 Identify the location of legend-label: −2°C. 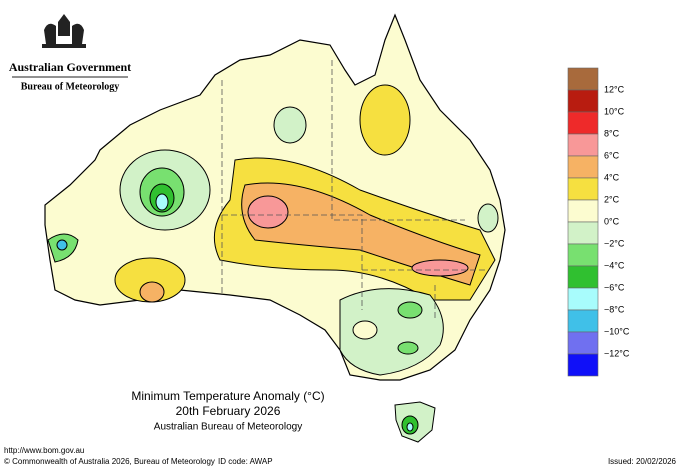
(614, 243).